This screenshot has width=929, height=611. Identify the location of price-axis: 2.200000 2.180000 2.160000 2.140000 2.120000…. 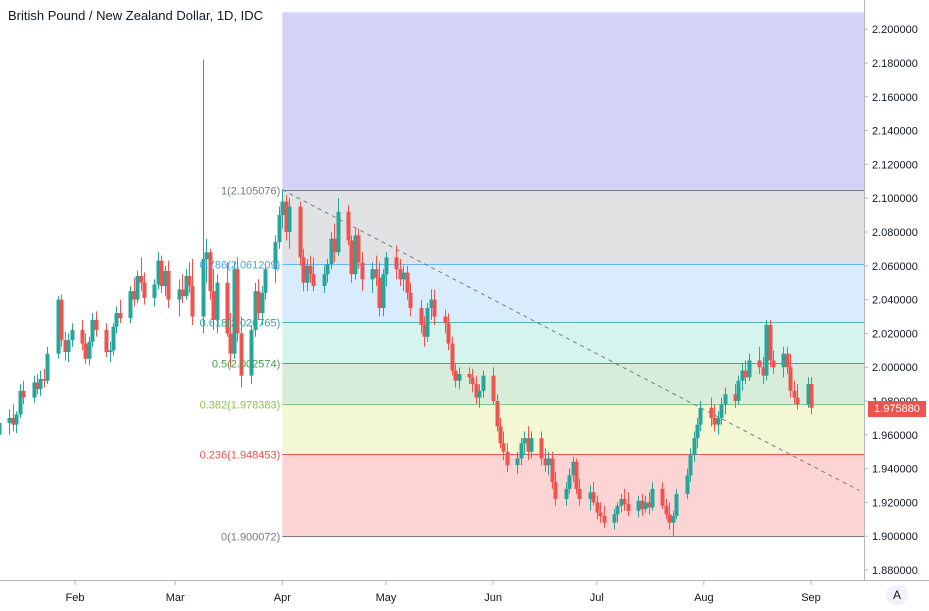
(891, 300).